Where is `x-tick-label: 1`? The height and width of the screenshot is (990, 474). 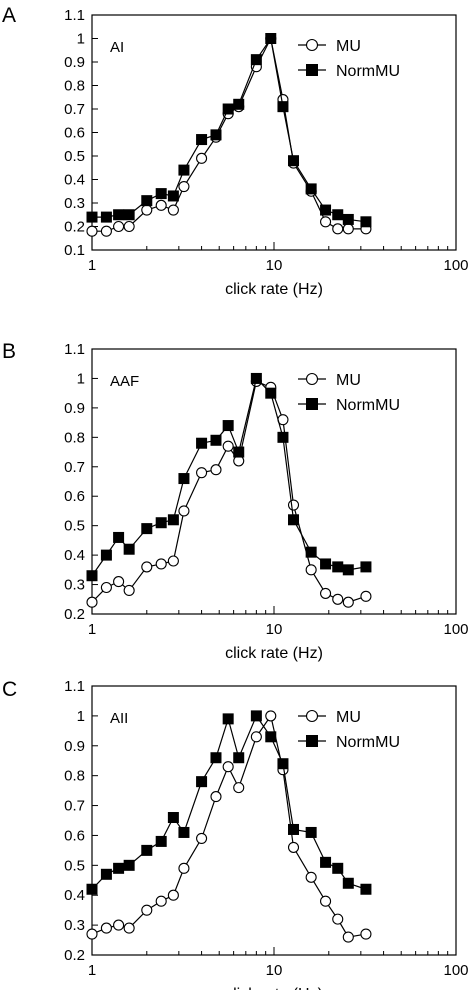 x-tick-label: 1 is located at coordinates (92, 265).